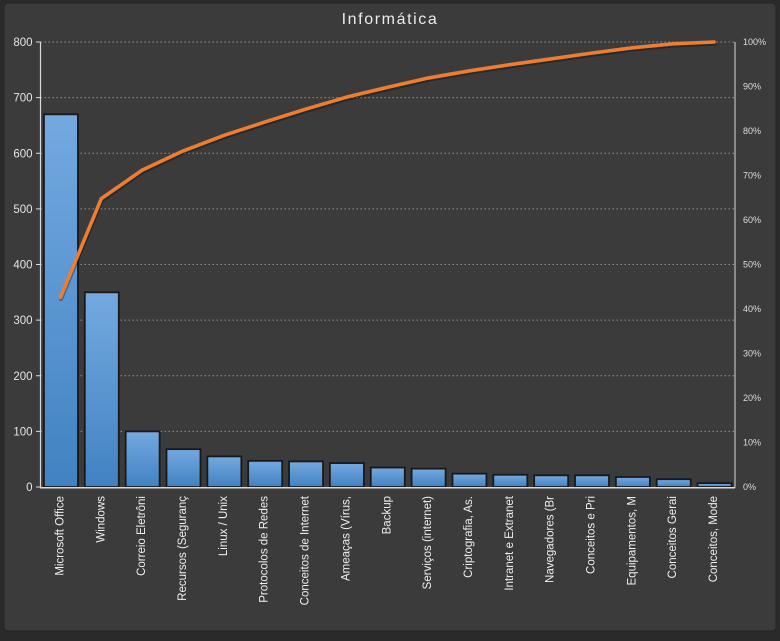  What do you see at coordinates (306, 474) in the screenshot?
I see `bar-Conceitos de Internet` at bounding box center [306, 474].